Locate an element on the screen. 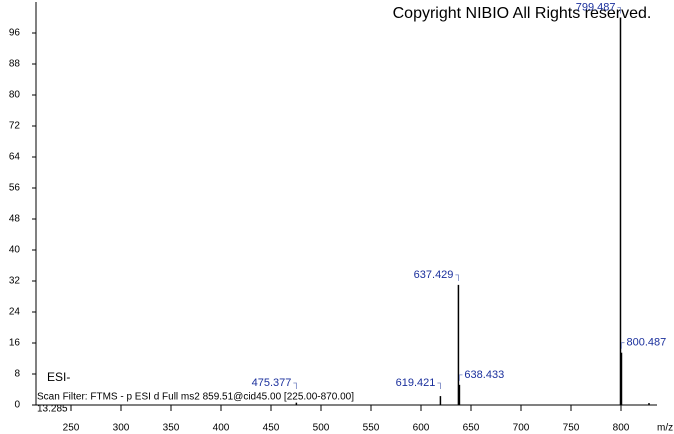 This screenshot has height=434, width=674. y-tick-label: 8 is located at coordinates (17, 374).